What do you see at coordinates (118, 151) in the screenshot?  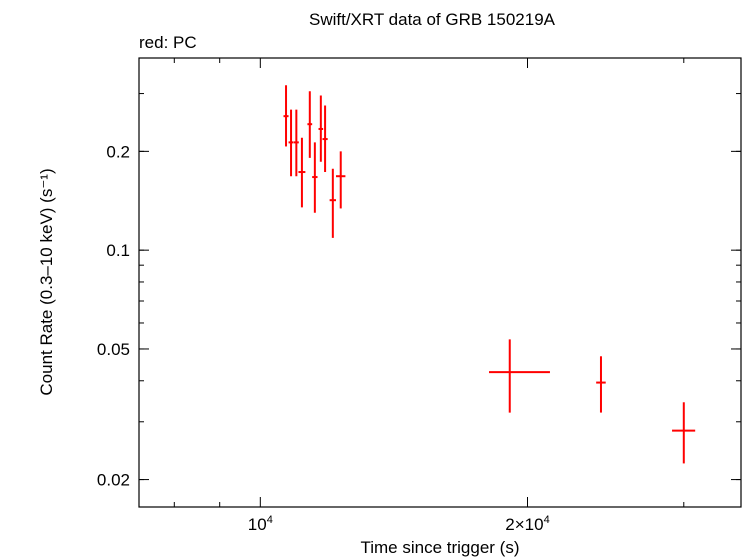 I see `y-tick-label: 0.2` at bounding box center [118, 151].